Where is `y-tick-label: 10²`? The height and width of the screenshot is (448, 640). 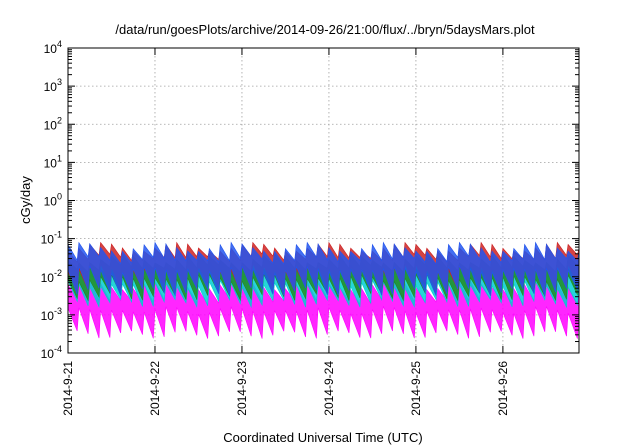 y-tick-label: 10² is located at coordinates (53, 123).